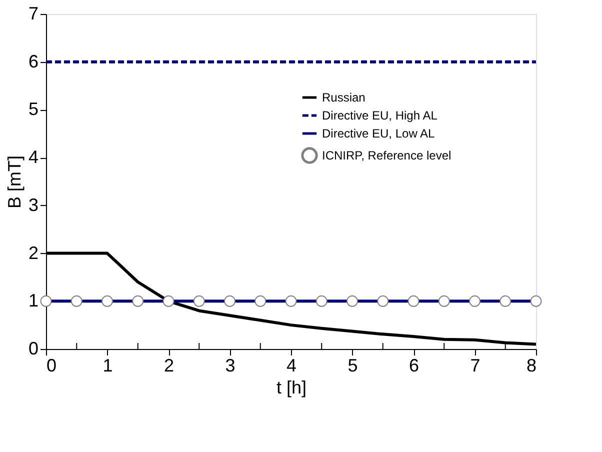 This screenshot has height=452, width=602. I want to click on x-tick-label: 2, so click(169, 366).